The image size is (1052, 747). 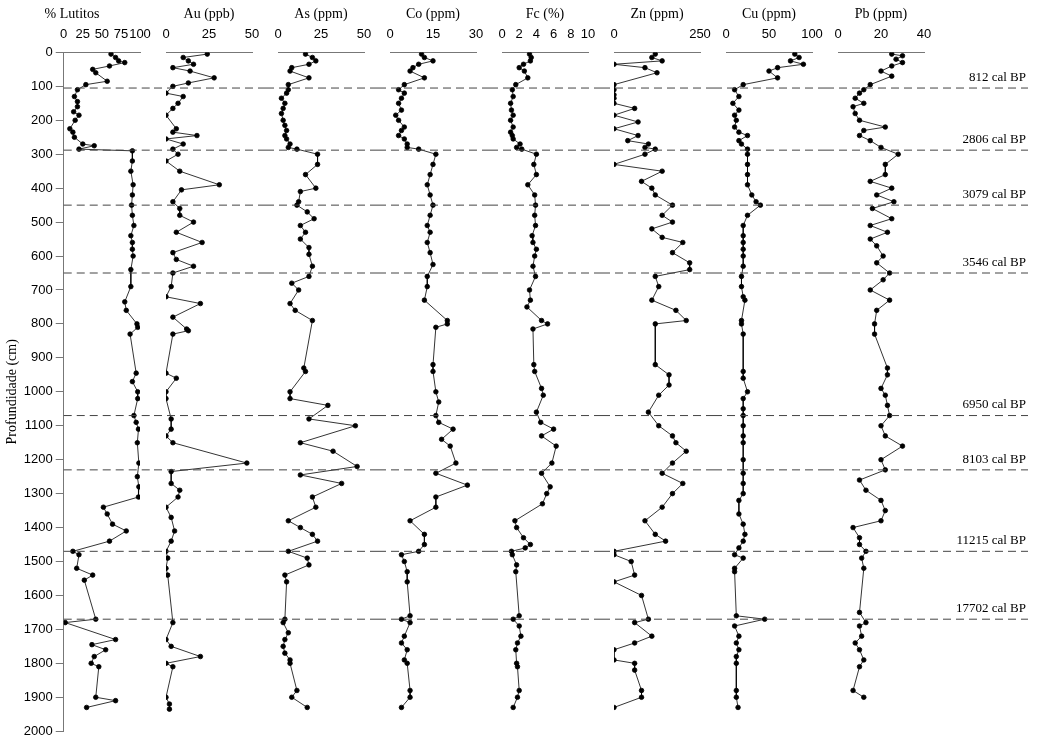 What do you see at coordinates (536, 34) in the screenshot?
I see `x-tick-label: 4` at bounding box center [536, 34].